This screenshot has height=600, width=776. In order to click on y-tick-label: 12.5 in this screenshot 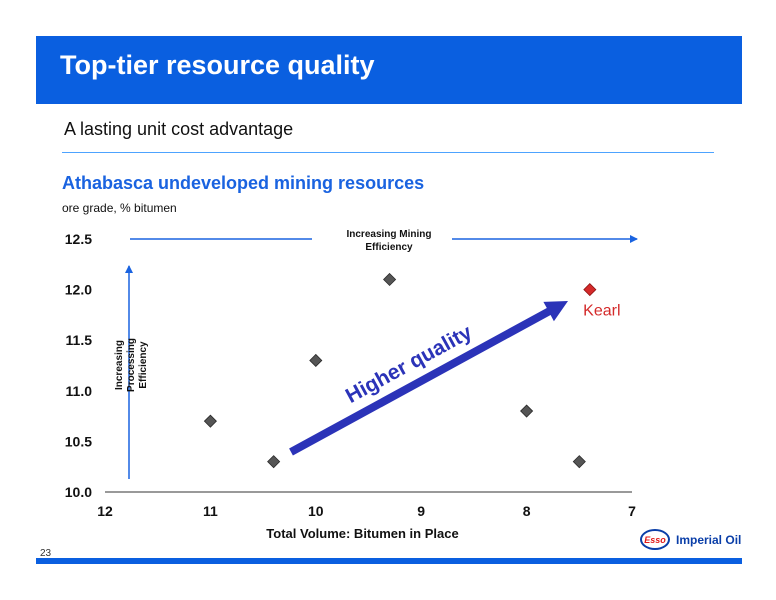, I will do `click(78, 239)`.